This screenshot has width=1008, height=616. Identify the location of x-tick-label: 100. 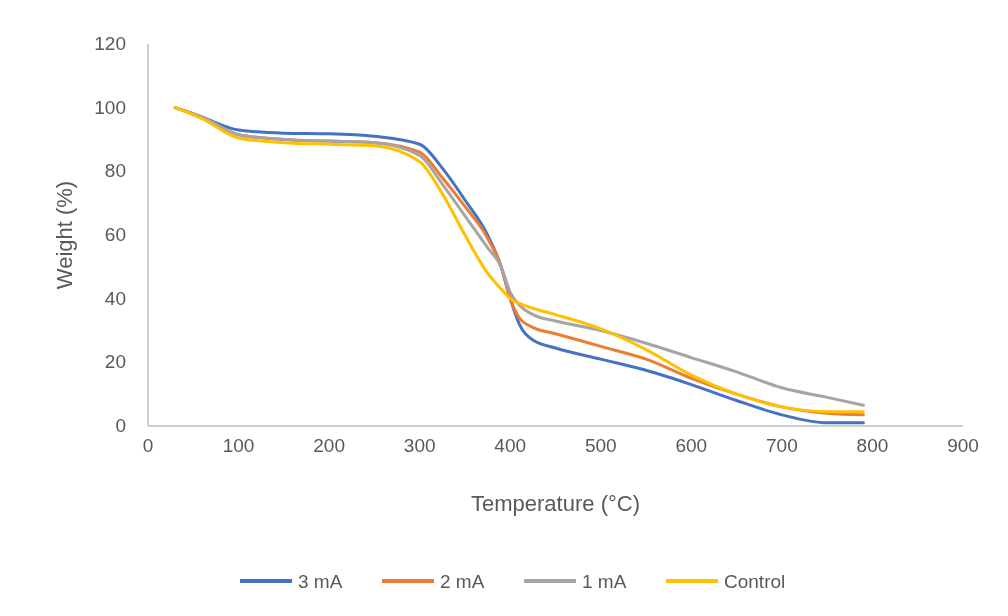
(238, 445).